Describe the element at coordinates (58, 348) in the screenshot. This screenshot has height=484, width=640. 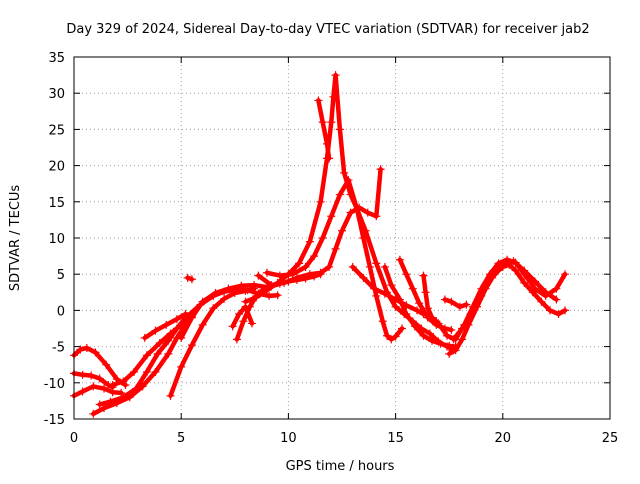
I see `y-tick-label: -5` at that location.